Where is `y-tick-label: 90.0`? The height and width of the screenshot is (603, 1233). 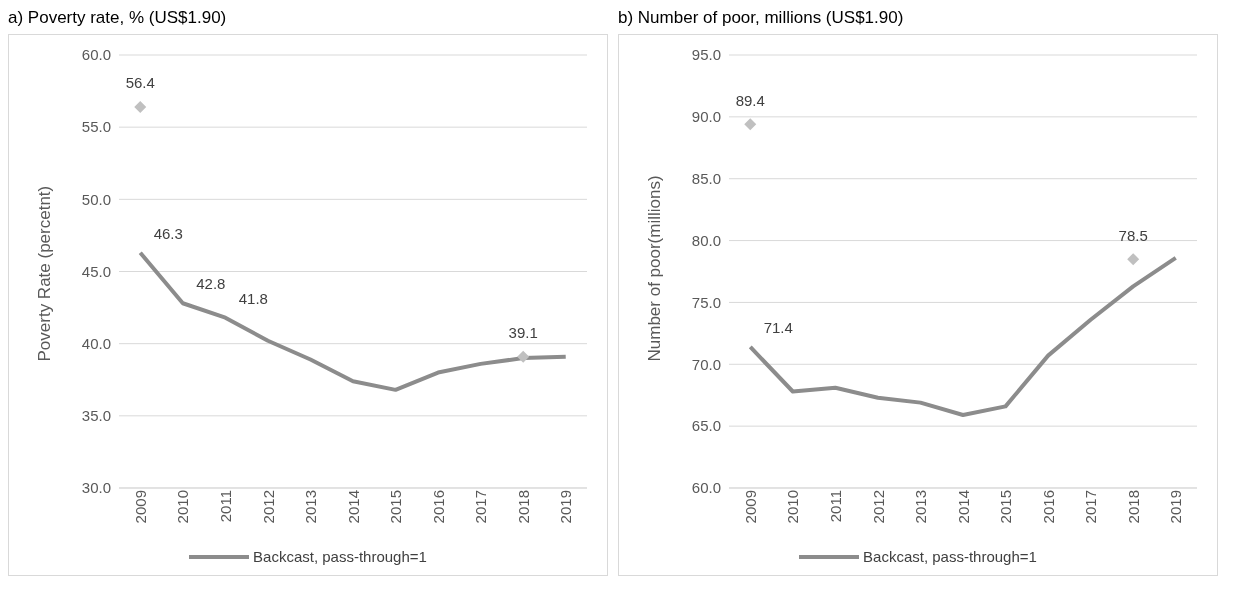 y-tick-label: 90.0 is located at coordinates (706, 117).